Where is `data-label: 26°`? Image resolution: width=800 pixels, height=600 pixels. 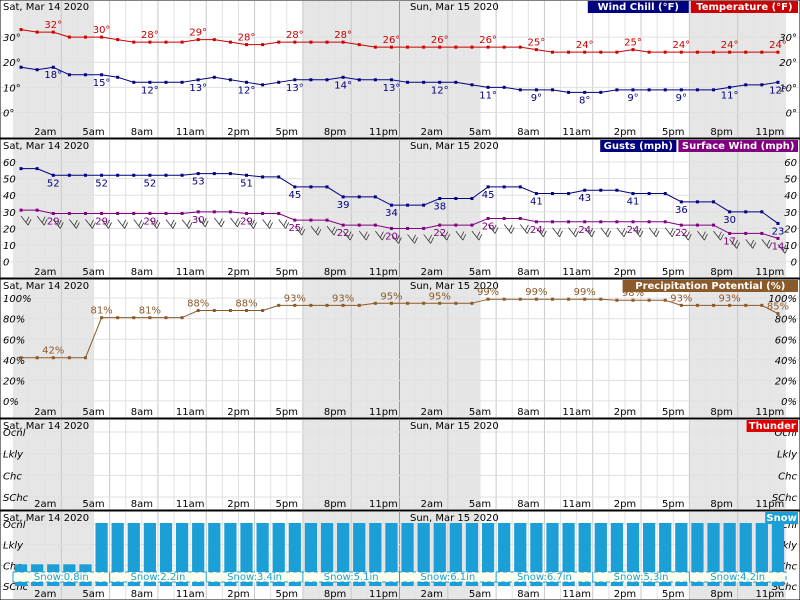 data-label: 26° is located at coordinates (440, 40).